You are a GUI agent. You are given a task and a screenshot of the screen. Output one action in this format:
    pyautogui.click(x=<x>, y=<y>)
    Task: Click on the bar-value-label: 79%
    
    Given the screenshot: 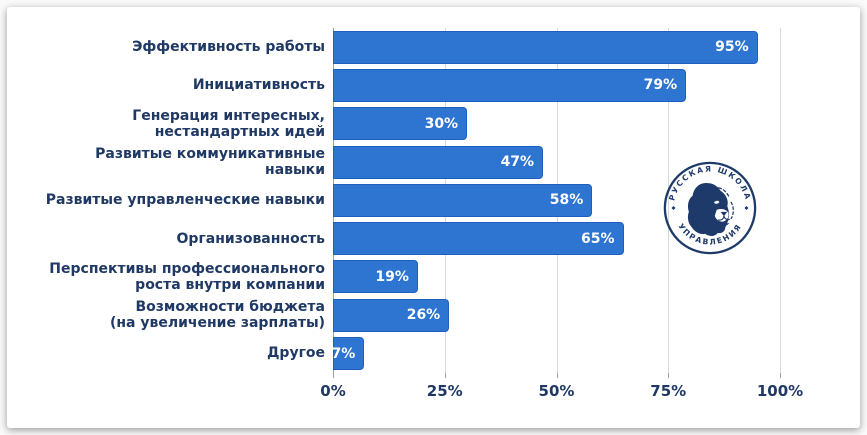 What is the action you would take?
    pyautogui.click(x=660, y=85)
    